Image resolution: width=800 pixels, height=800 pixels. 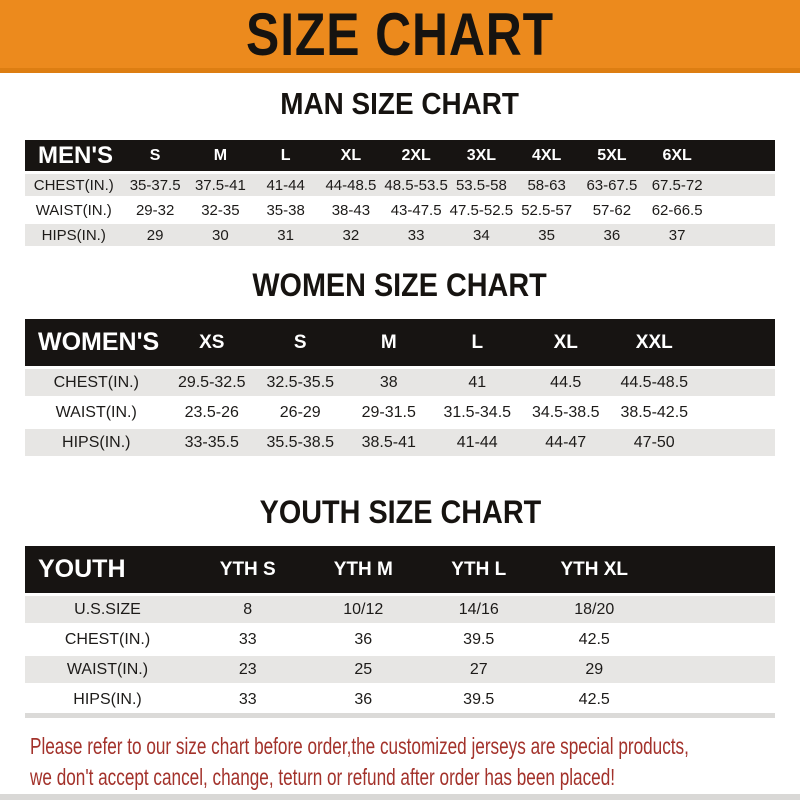 What do you see at coordinates (286, 183) in the screenshot?
I see `men-cell: 41-44` at bounding box center [286, 183].